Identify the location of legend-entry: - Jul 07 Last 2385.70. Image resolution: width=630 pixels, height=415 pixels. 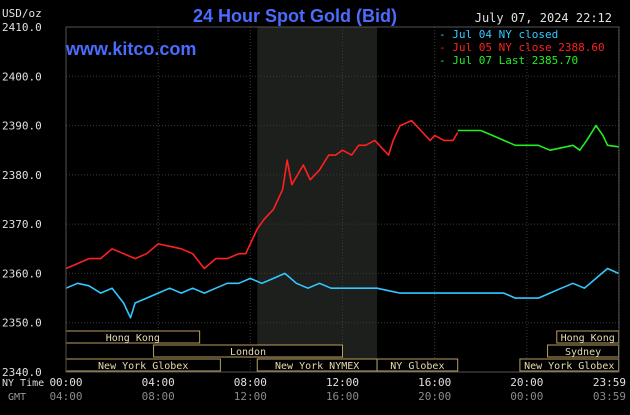
(508, 60).